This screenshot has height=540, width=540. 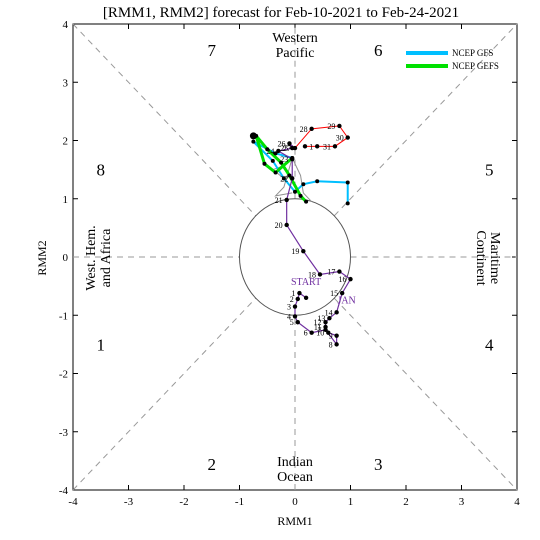 I want to click on observed-day-label: 7, so click(x=320, y=330).